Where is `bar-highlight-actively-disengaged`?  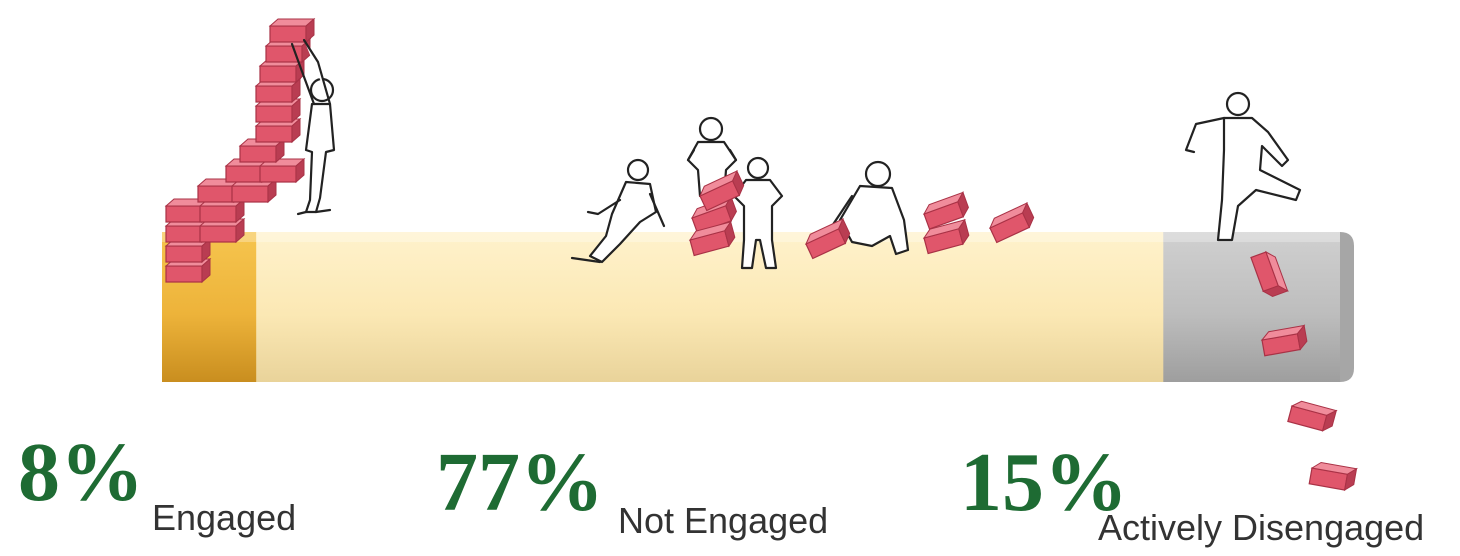 bar-highlight-actively-disengaged is located at coordinates (1252, 237).